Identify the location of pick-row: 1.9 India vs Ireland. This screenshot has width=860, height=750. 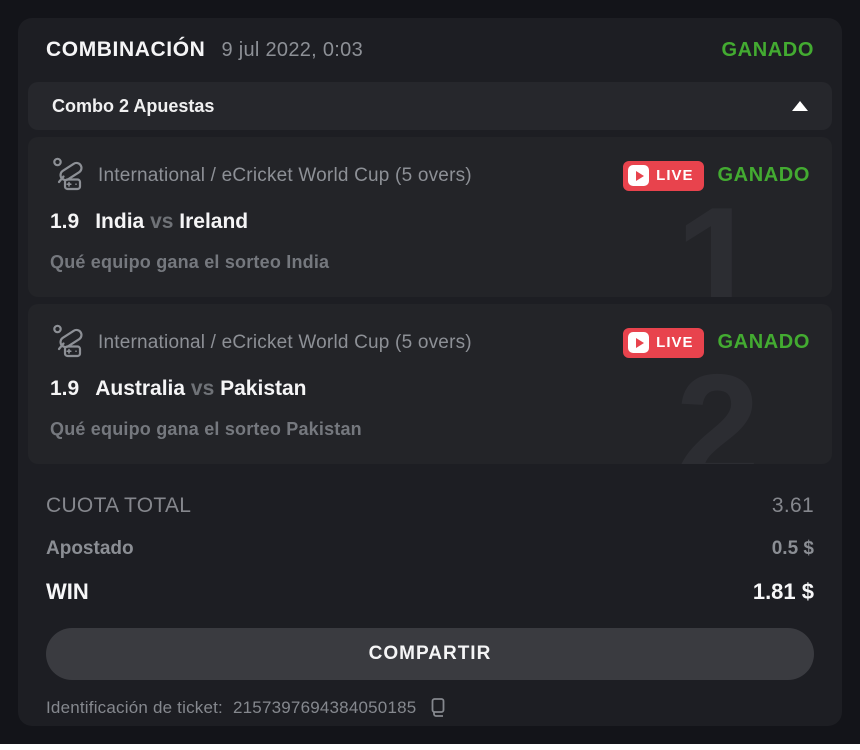
(430, 222).